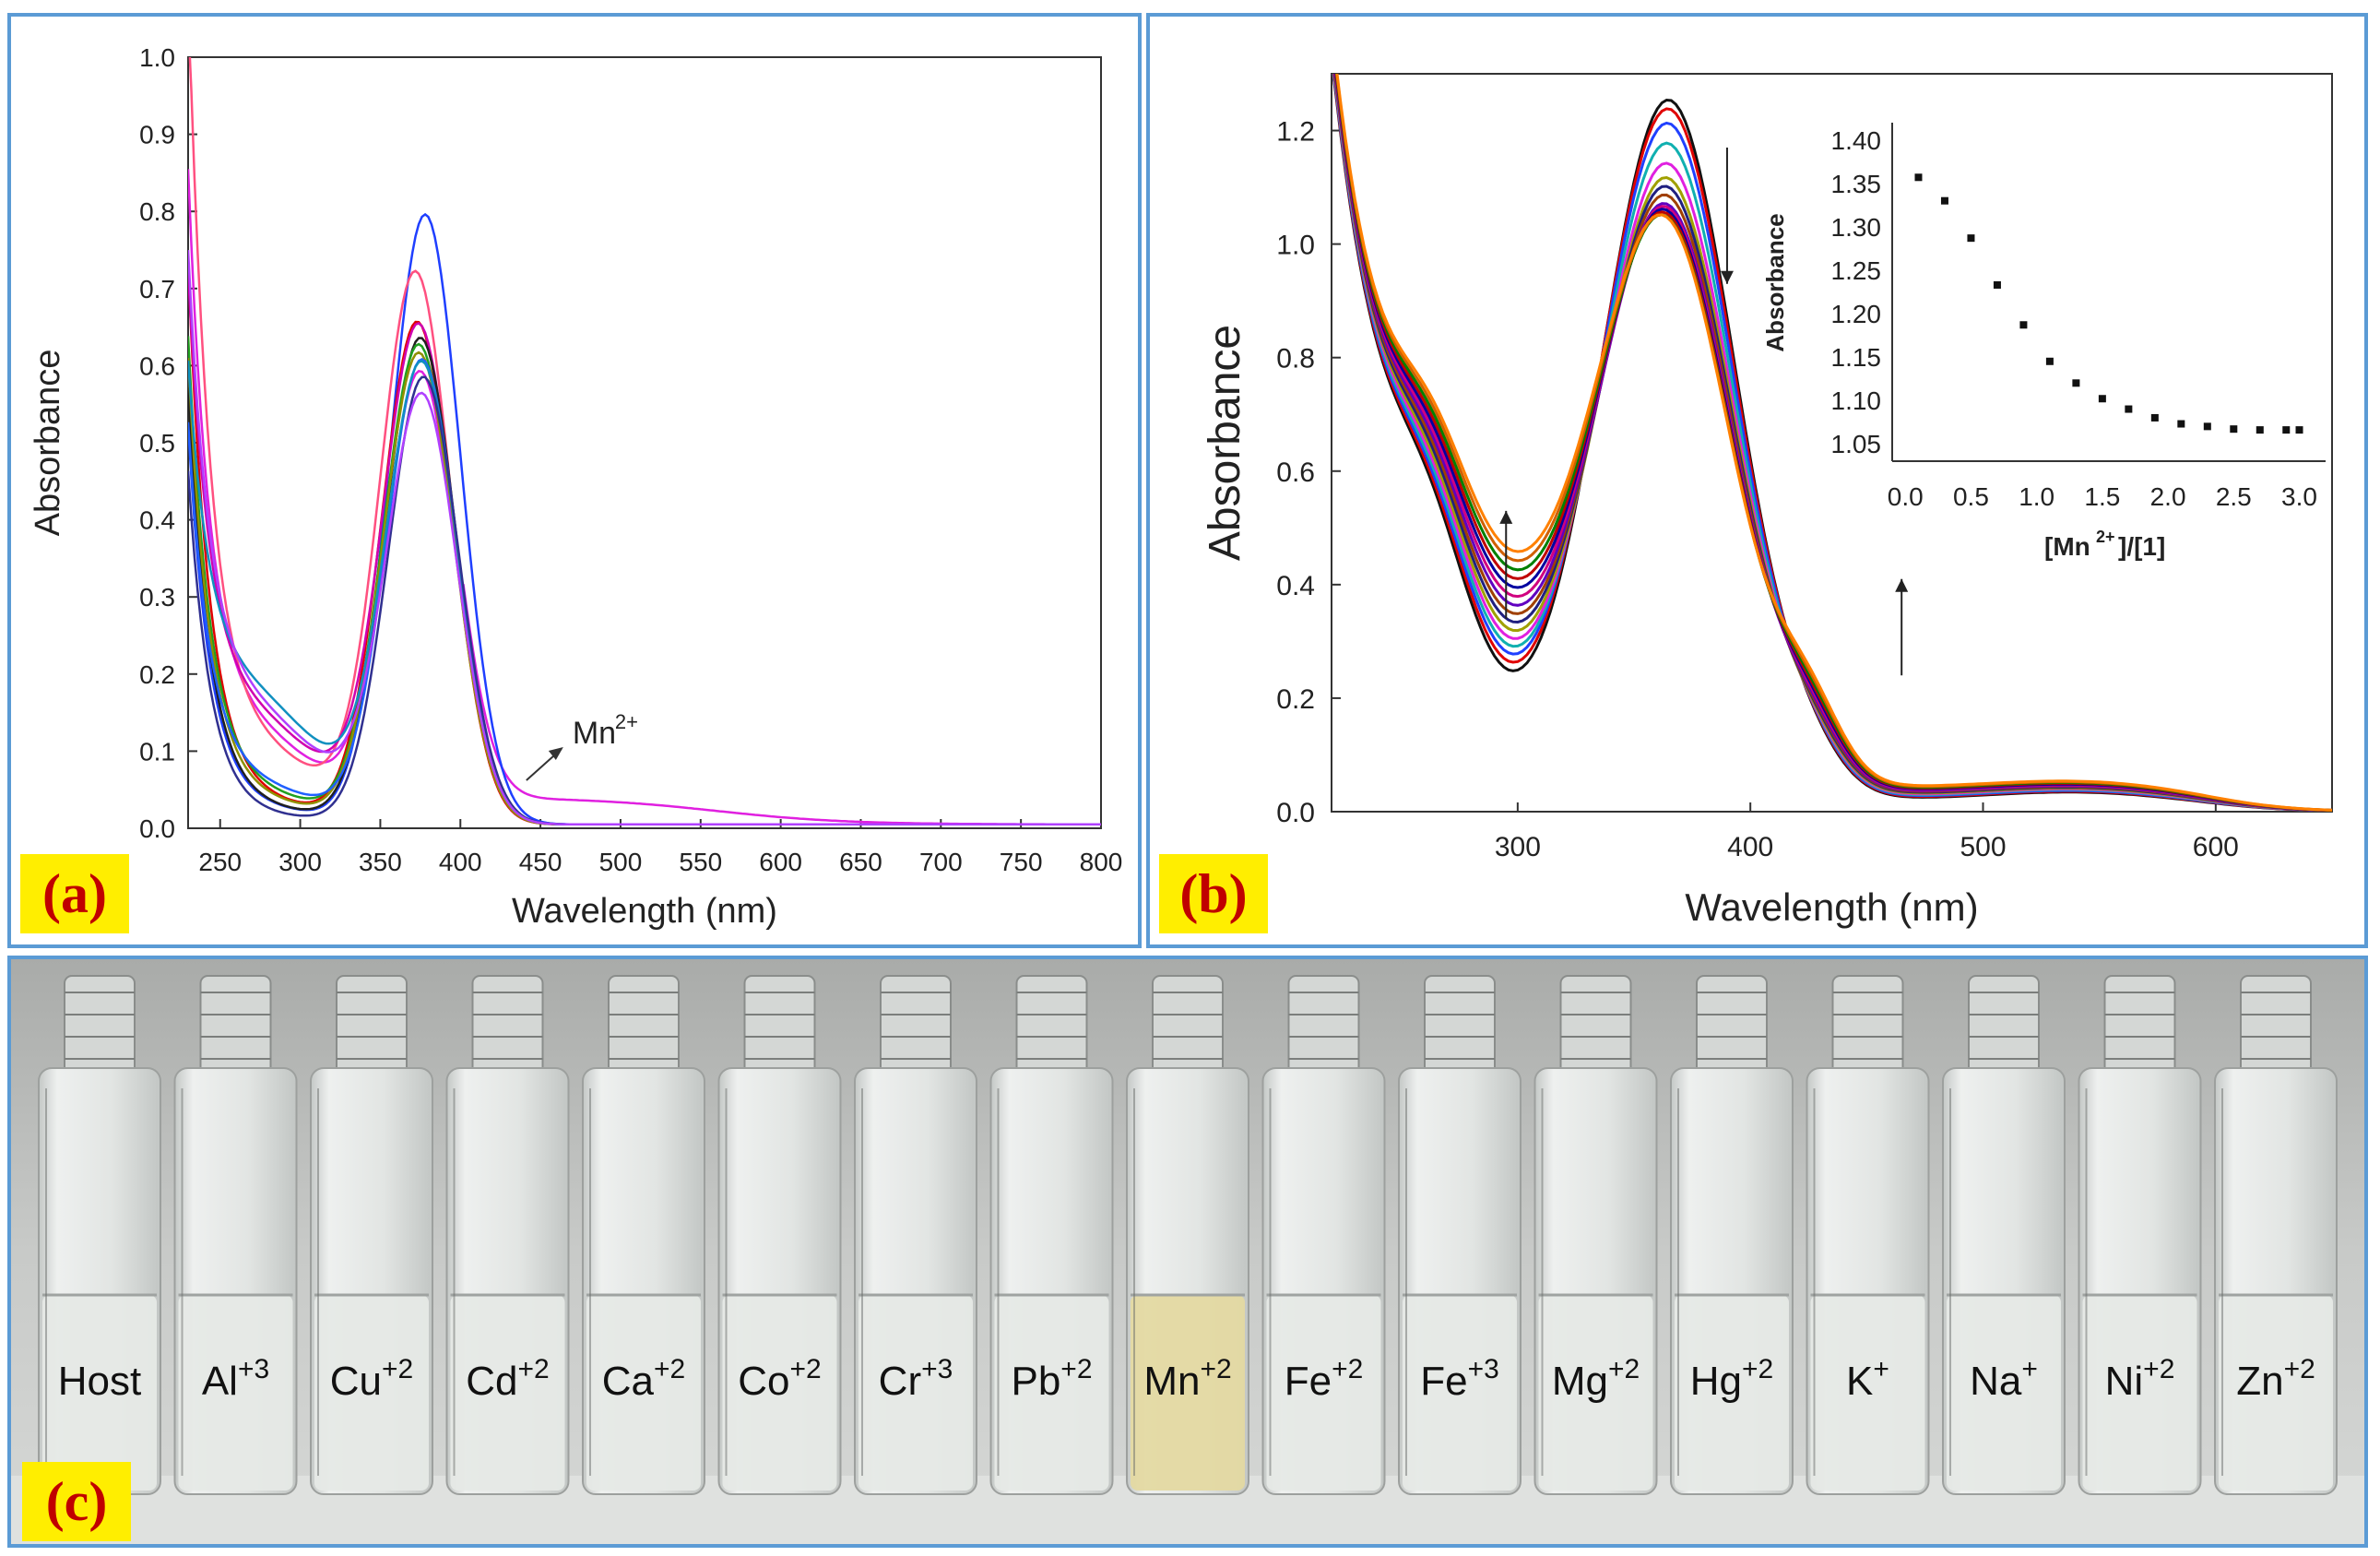 The image size is (2380, 1556). What do you see at coordinates (2105, 537) in the screenshot?
I see `inset-x-axis-label-sup: 2+` at bounding box center [2105, 537].